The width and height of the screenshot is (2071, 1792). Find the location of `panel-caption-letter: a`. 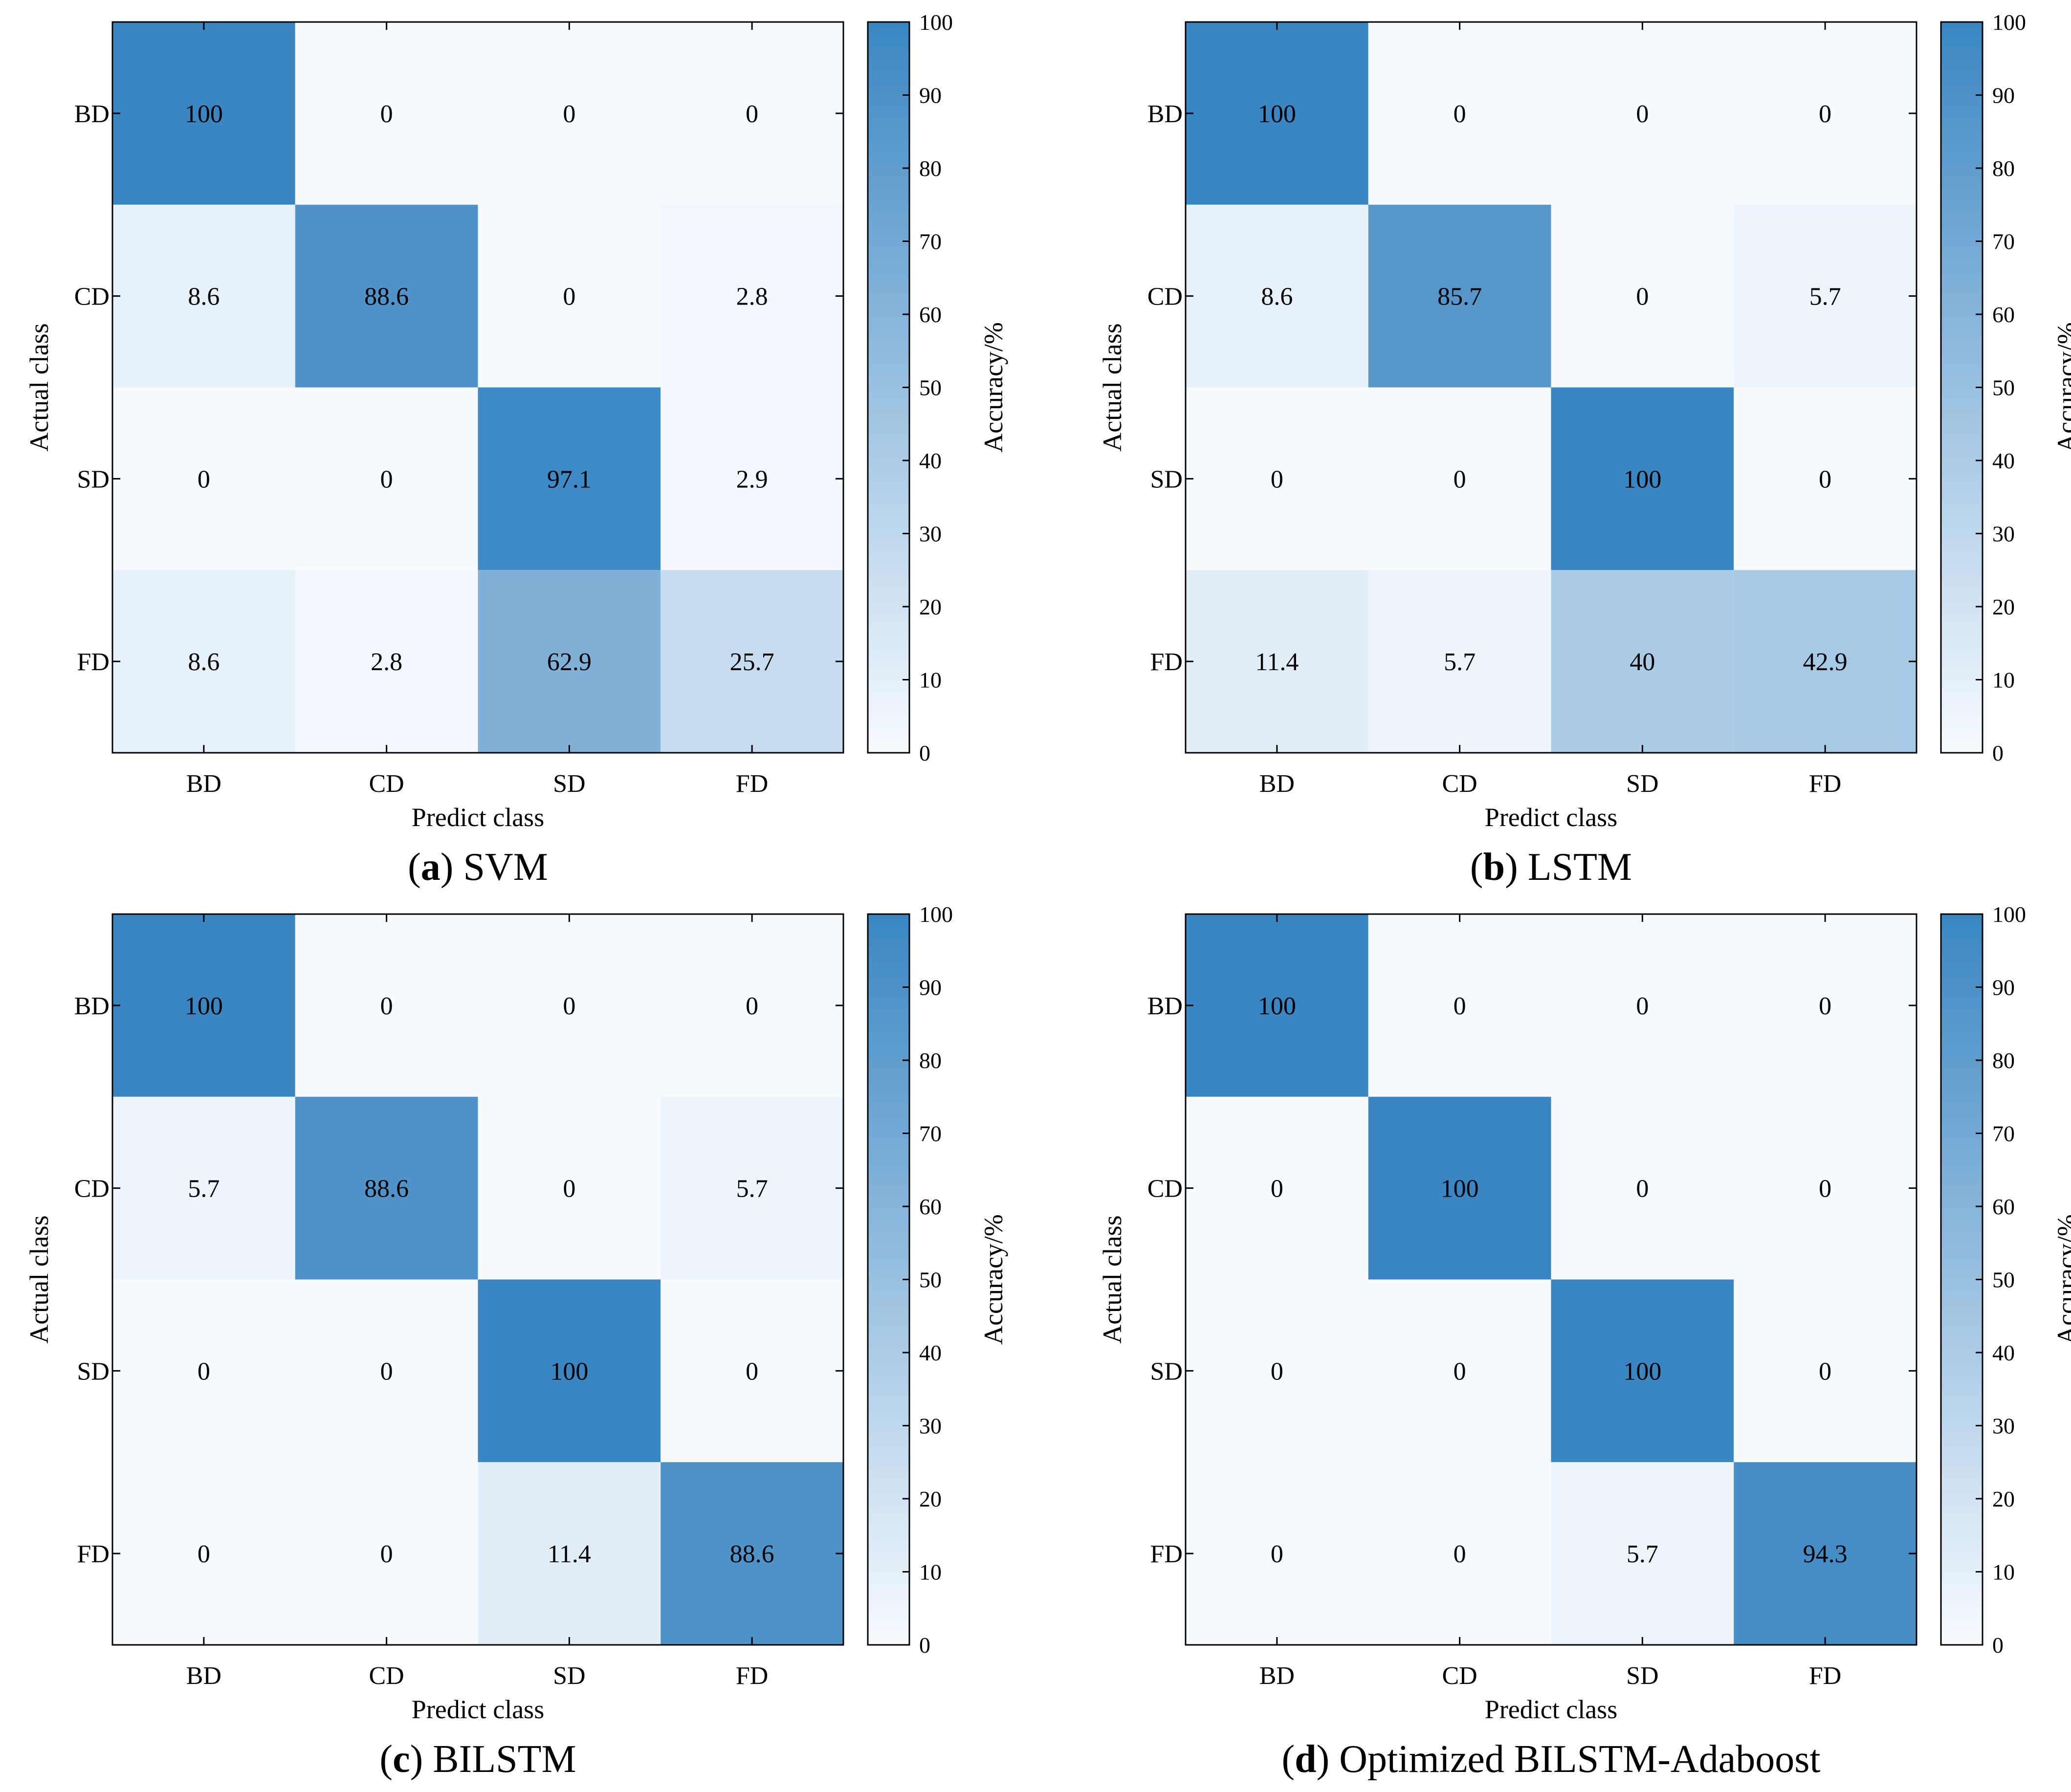

panel-caption-letter: a is located at coordinates (431, 867).